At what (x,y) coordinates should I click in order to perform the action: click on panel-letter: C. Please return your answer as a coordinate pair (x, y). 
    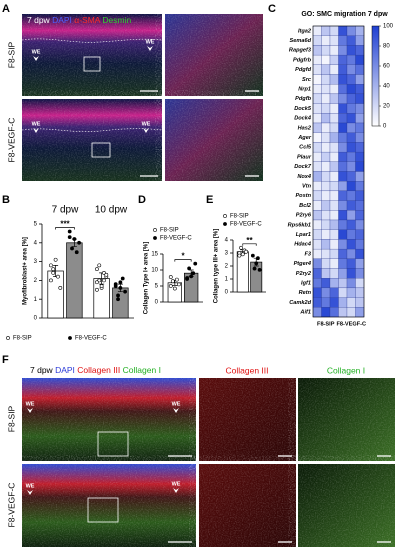
    Looking at the image, I should click on (272, 9).